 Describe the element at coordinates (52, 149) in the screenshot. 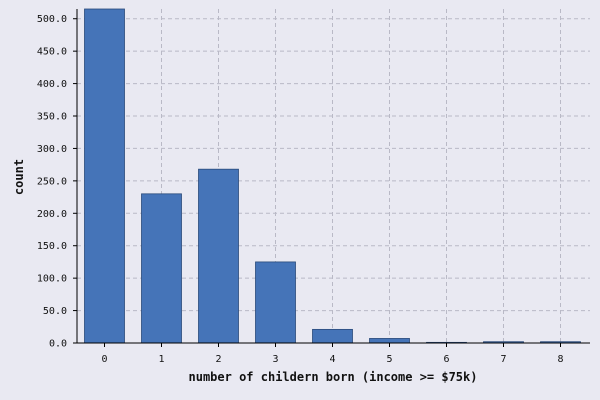

I see `y-tick-label: 300.0` at that location.